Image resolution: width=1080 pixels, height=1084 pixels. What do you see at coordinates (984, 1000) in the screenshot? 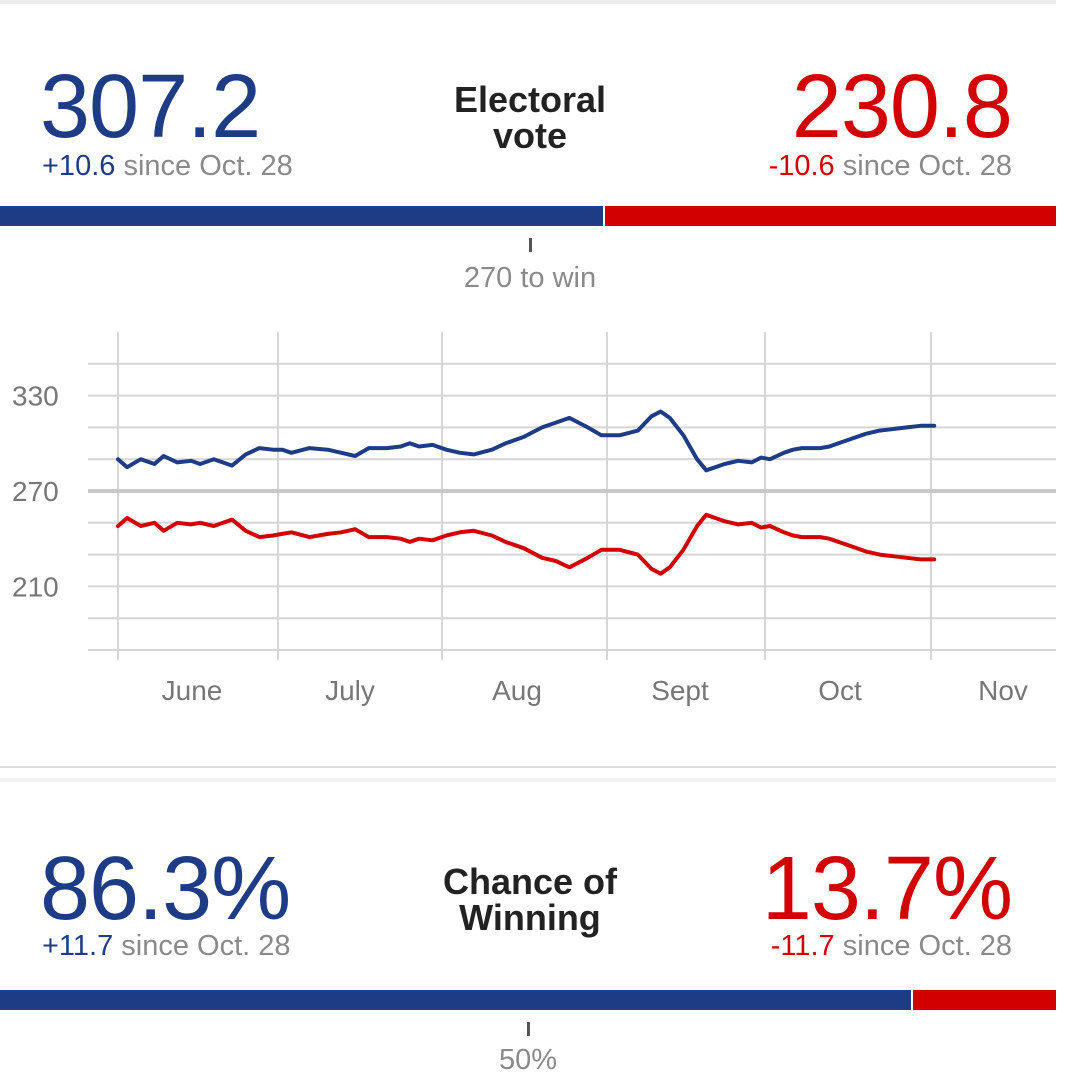
I see `chance-bar-red` at bounding box center [984, 1000].